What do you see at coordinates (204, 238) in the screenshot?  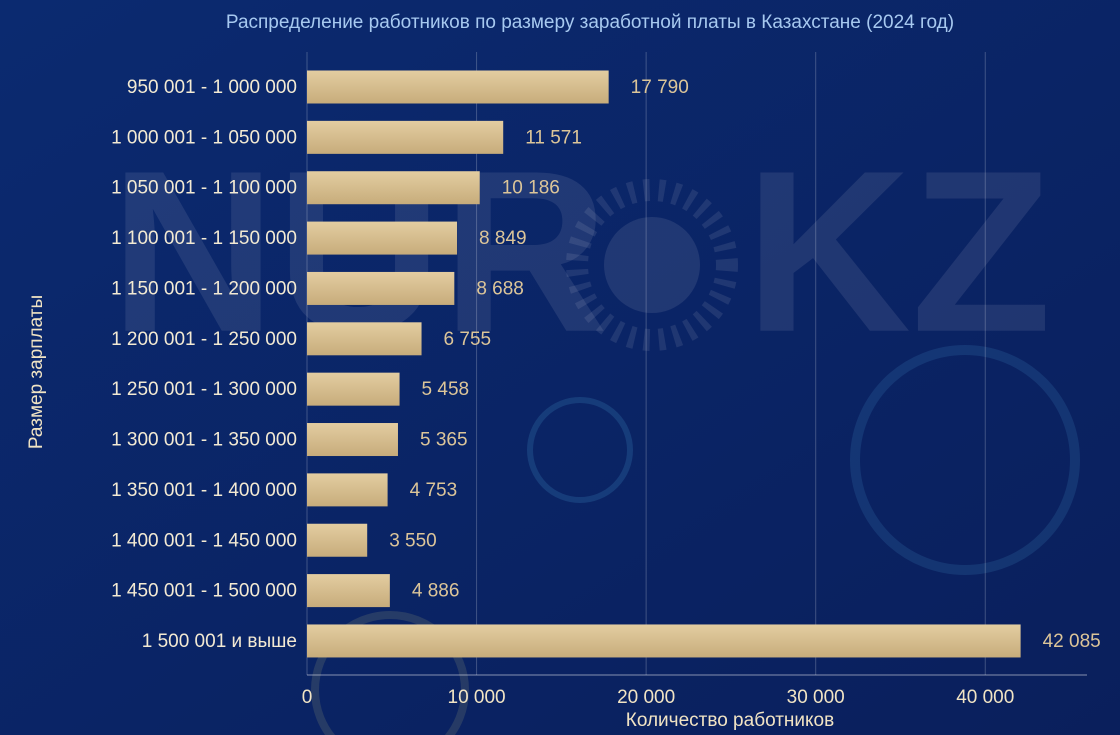 I see `y-tick-label: 1 100 001 - 1 150 000` at bounding box center [204, 238].